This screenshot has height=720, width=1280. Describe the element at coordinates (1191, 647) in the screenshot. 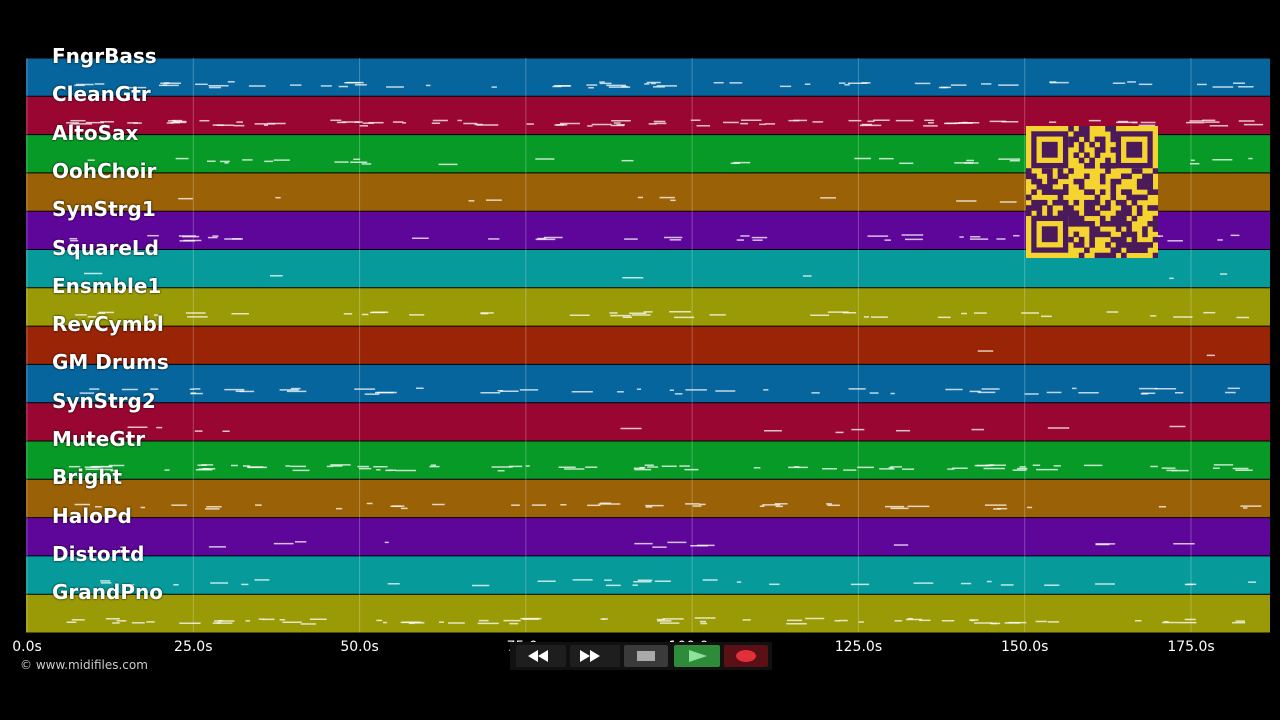

I see `time-tick-label: 175.0s` at that location.